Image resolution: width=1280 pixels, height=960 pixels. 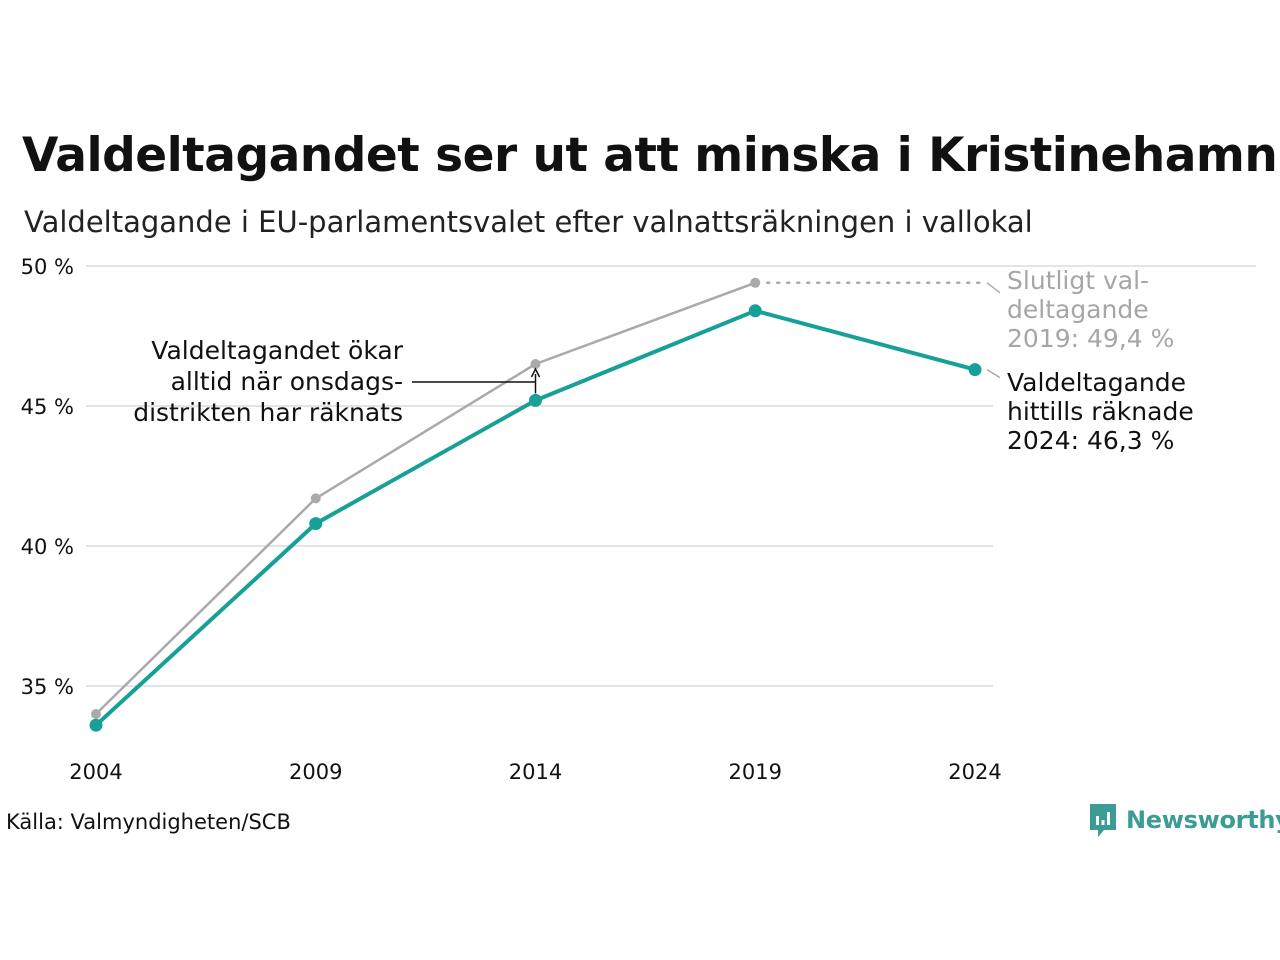 What do you see at coordinates (993, 373) in the screenshot?
I see `counted-2024-connector` at bounding box center [993, 373].